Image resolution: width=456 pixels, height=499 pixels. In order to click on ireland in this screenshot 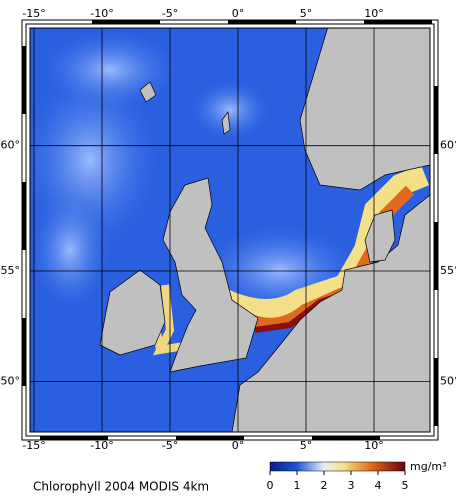, I will do `click(132, 312)`.